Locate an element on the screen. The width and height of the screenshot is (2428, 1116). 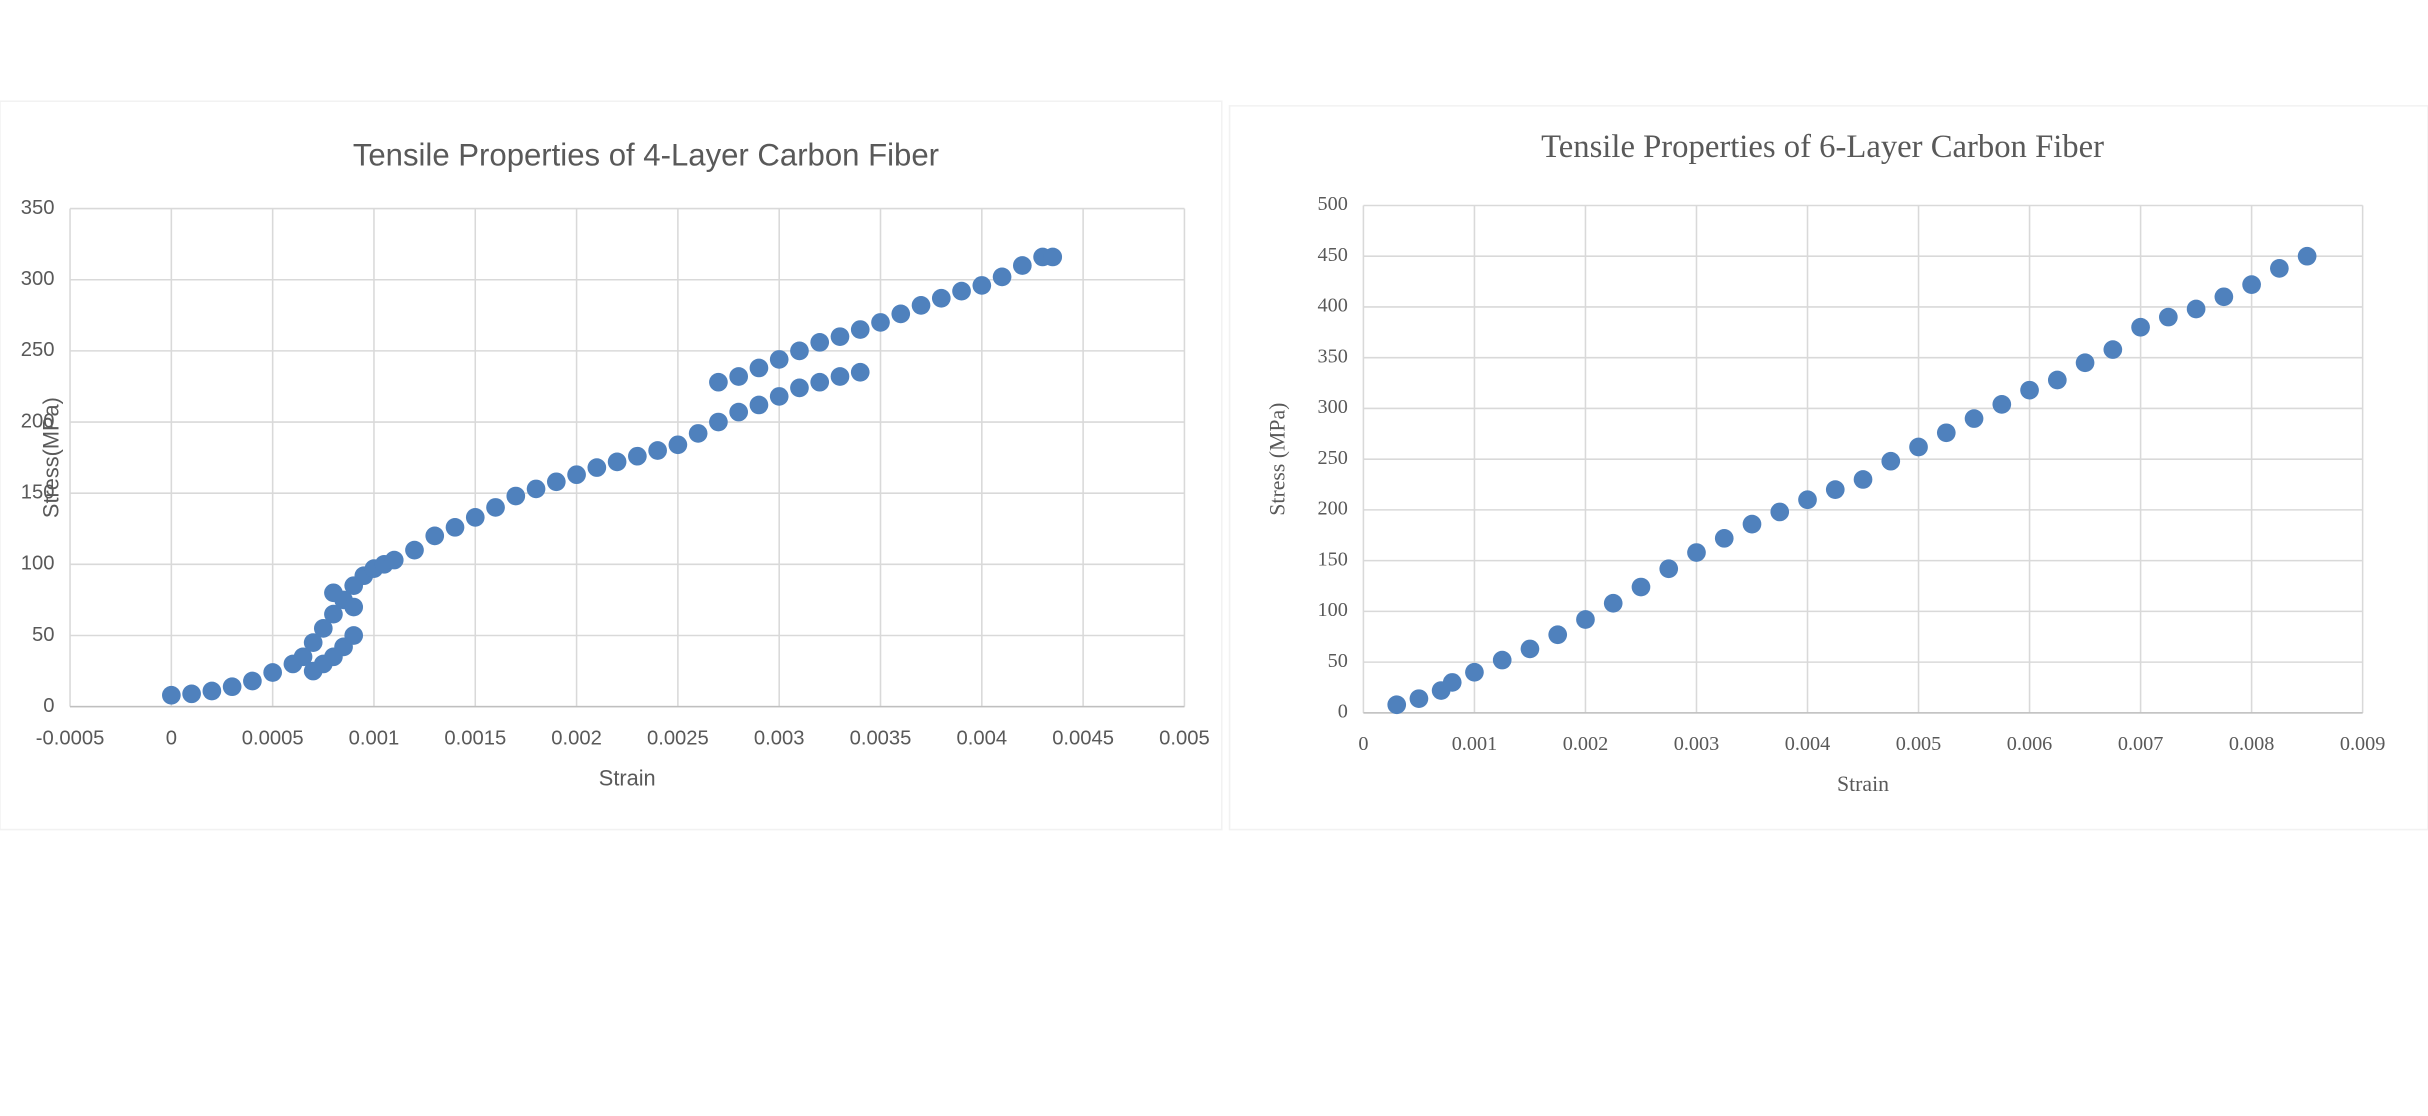
x-tick-label: -0.0005 is located at coordinates (70, 739).